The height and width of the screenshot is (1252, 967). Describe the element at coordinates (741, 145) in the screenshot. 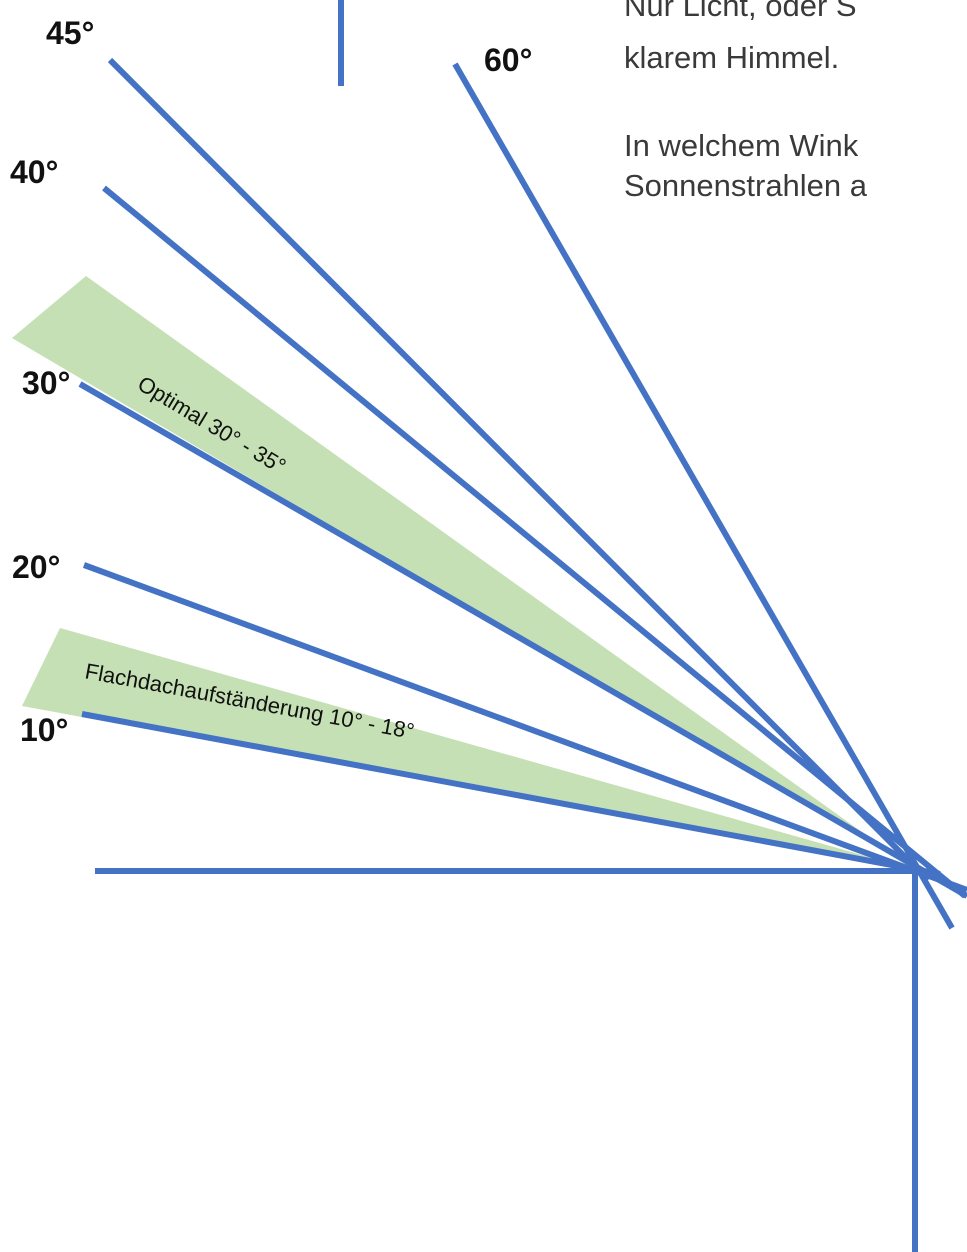

I see `side-text-line-3: In welchem Wink` at that location.